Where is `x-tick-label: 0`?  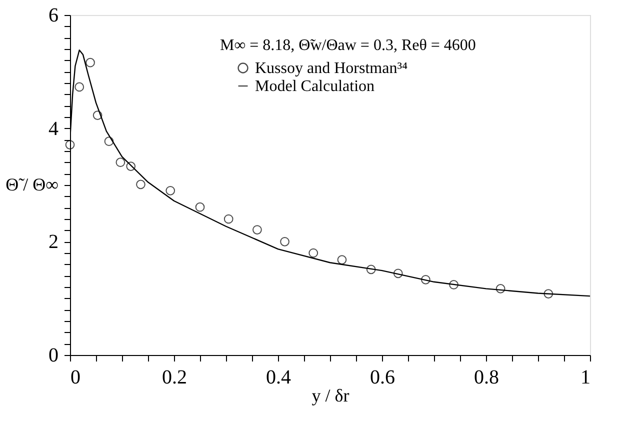 x-tick-label: 0 is located at coordinates (75, 377).